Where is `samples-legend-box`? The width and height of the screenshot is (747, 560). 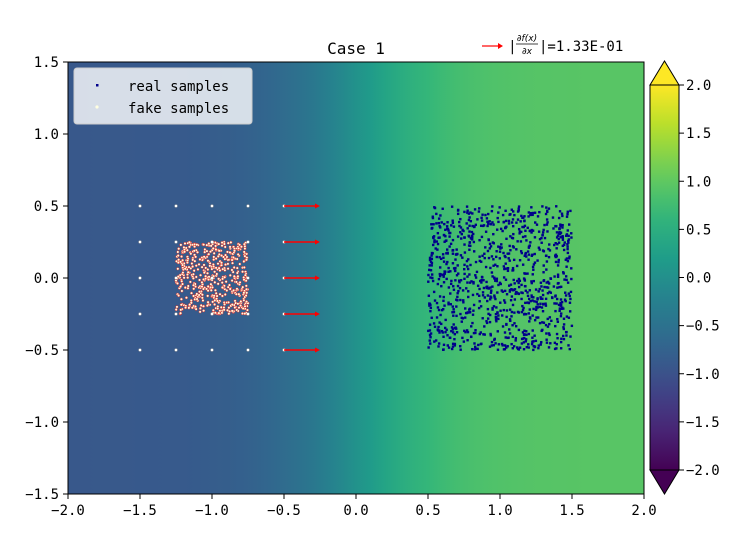 samples-legend-box is located at coordinates (163, 96).